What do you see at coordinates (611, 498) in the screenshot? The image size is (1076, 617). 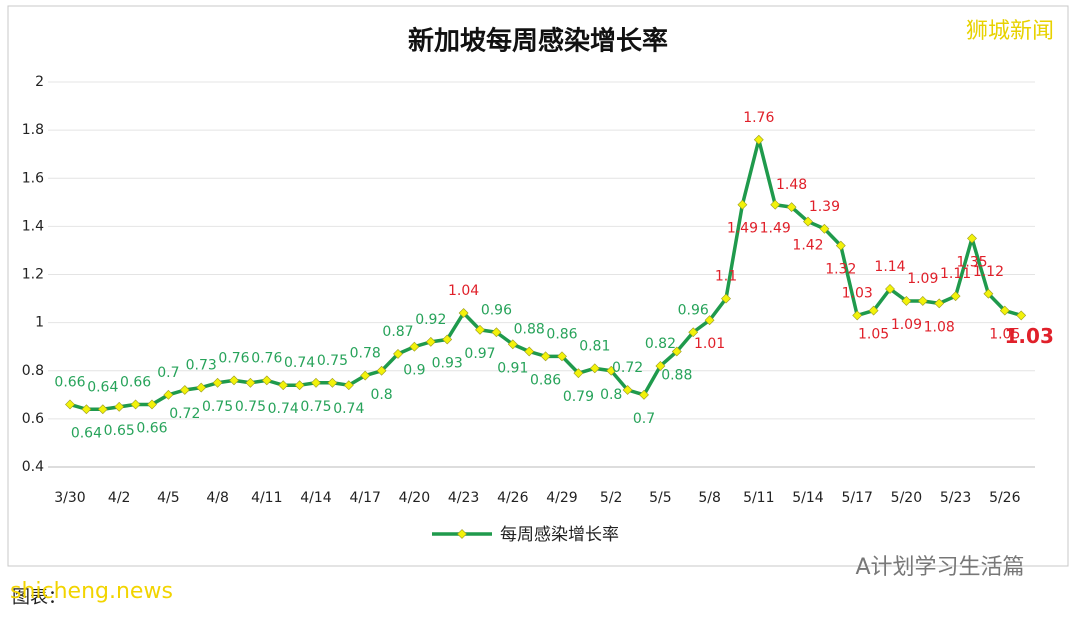 I see `x-tick-label: 5/2` at bounding box center [611, 498].